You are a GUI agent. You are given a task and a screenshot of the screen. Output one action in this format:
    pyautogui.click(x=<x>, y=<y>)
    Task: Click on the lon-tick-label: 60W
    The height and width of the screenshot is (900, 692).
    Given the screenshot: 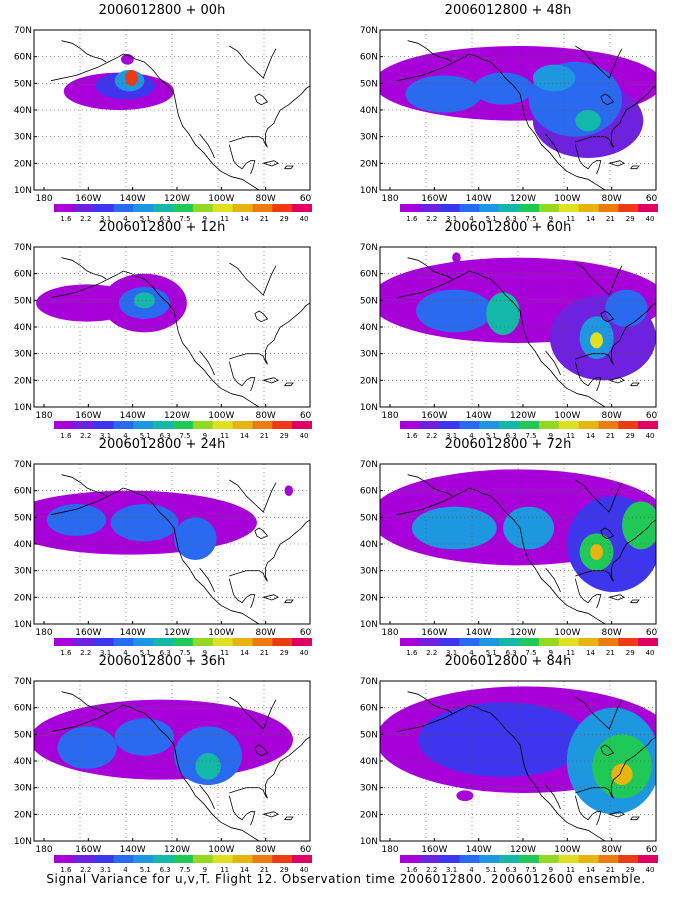 What is the action you would take?
    pyautogui.click(x=652, y=199)
    